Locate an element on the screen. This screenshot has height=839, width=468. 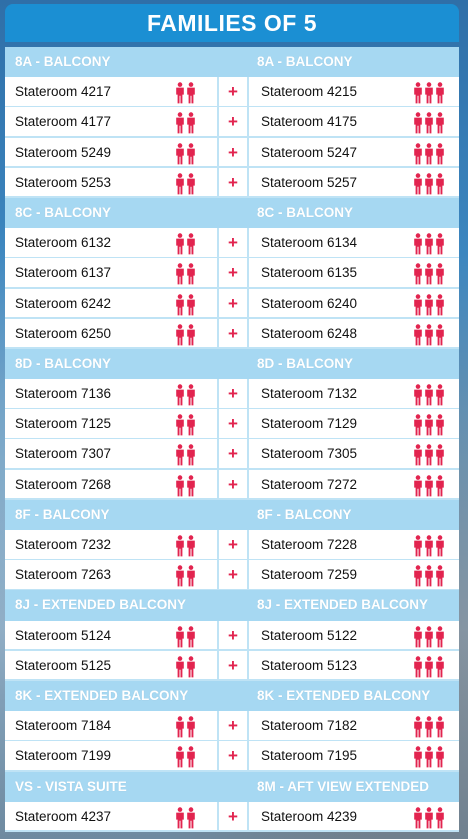
left-stateroom-cell: Stateroom 6137 is located at coordinates (111, 273).